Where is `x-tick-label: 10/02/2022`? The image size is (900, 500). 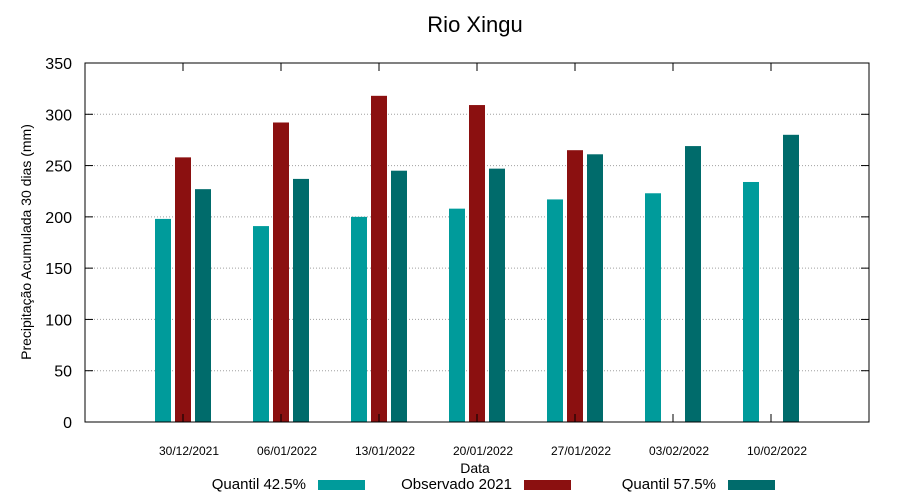 x-tick-label: 10/02/2022 is located at coordinates (777, 451).